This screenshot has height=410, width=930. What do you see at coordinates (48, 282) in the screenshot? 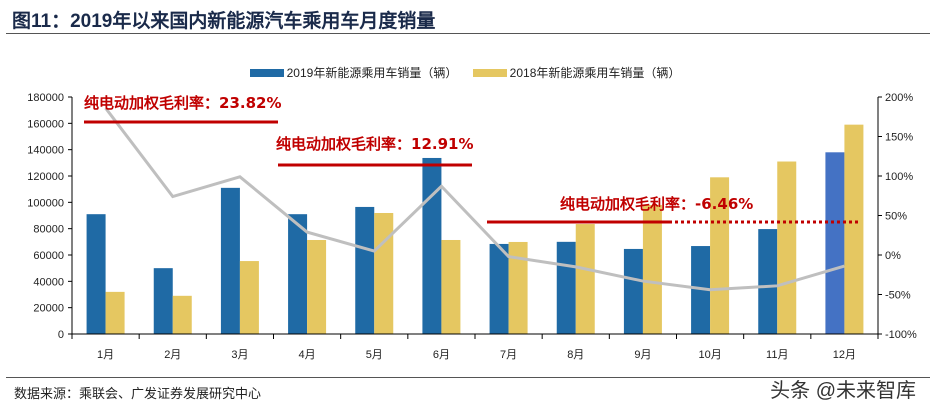
I see `left-tick-label: 40000` at bounding box center [48, 282].